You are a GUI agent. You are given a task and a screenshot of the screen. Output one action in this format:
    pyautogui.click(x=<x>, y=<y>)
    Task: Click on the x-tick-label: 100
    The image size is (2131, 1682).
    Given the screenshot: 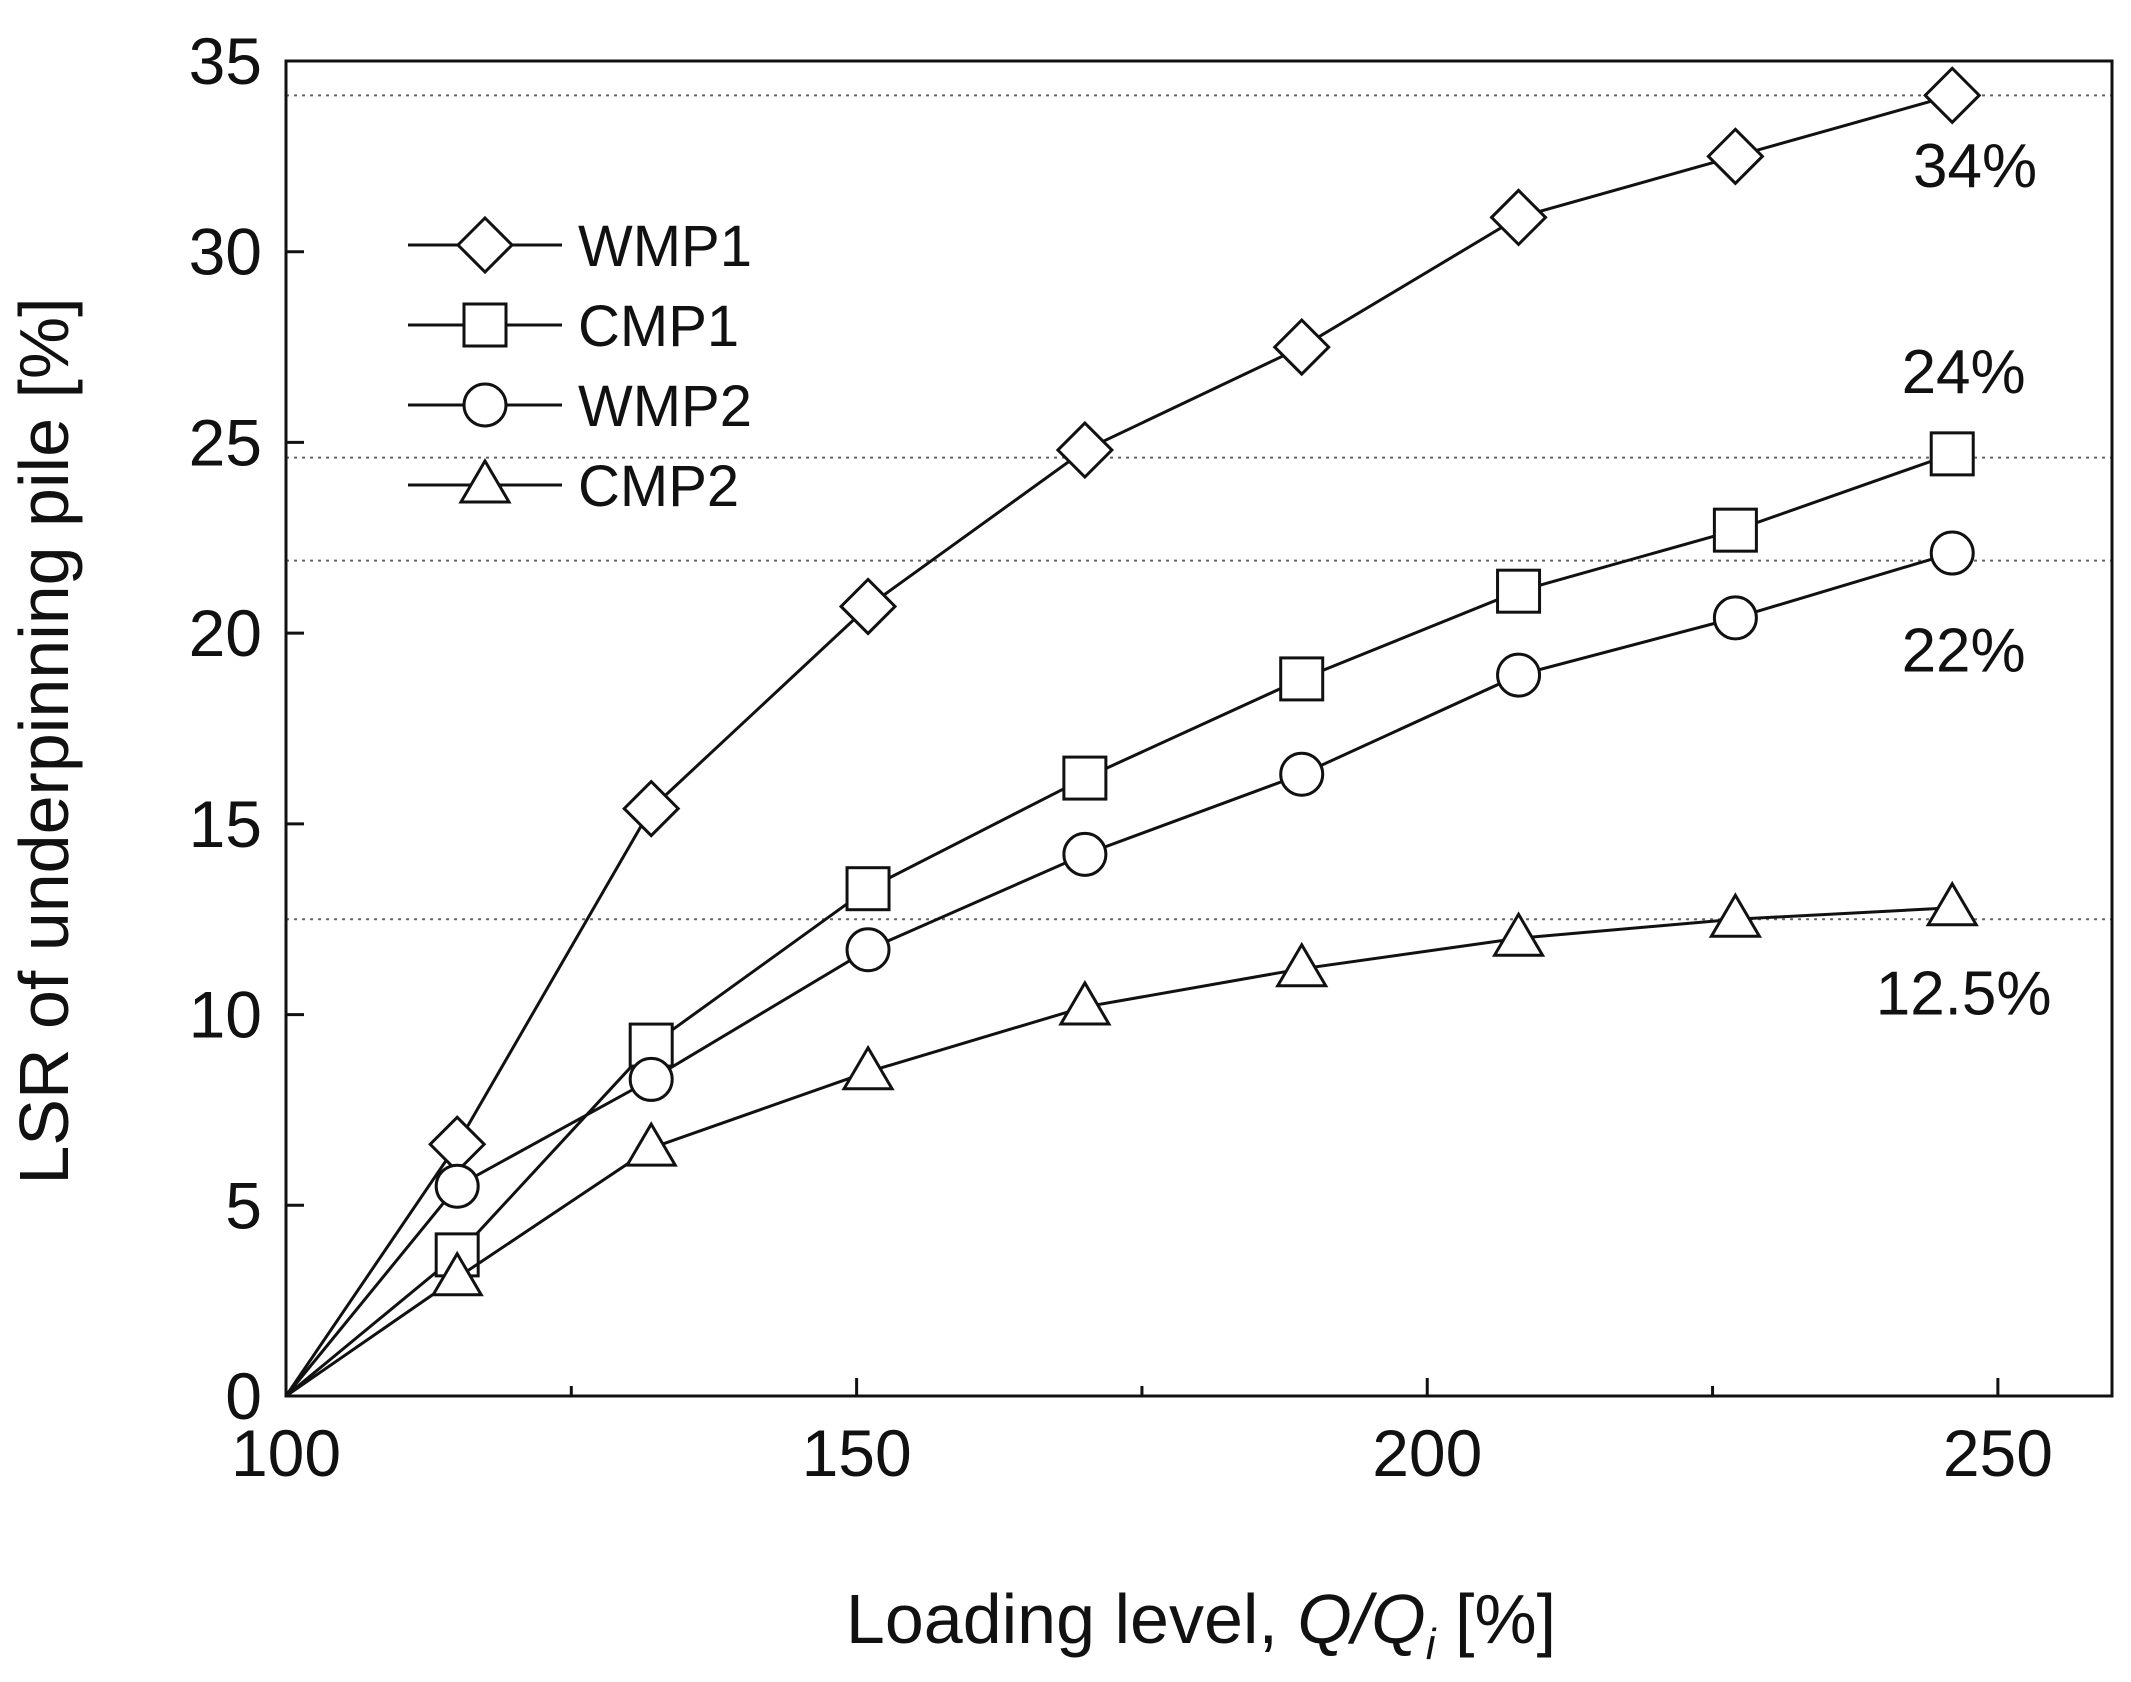 What is the action you would take?
    pyautogui.click(x=286, y=1453)
    